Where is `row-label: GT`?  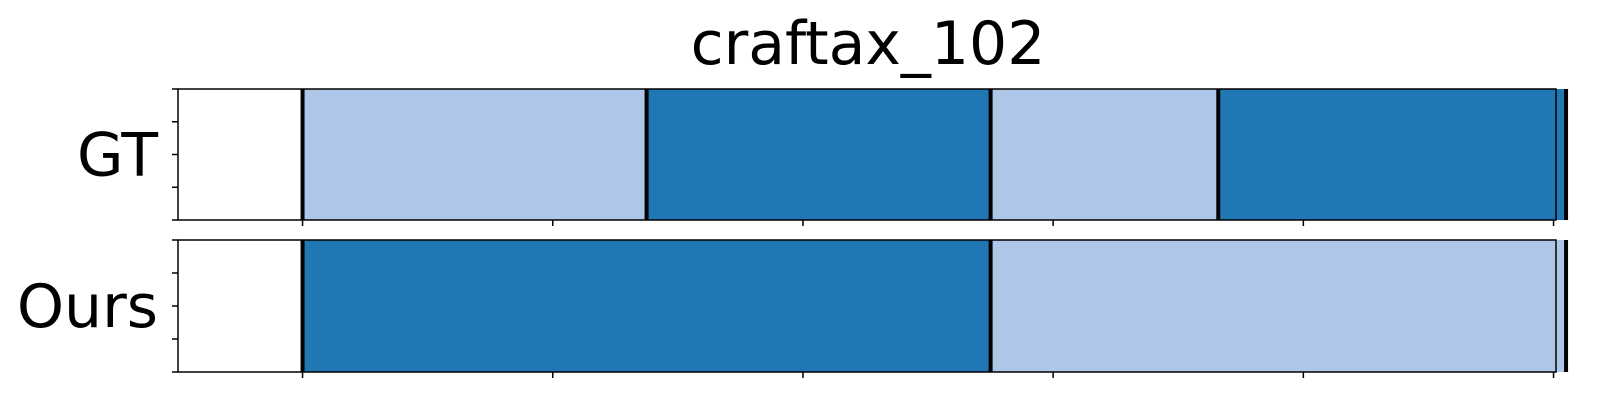 row-label: GT is located at coordinates (117, 156).